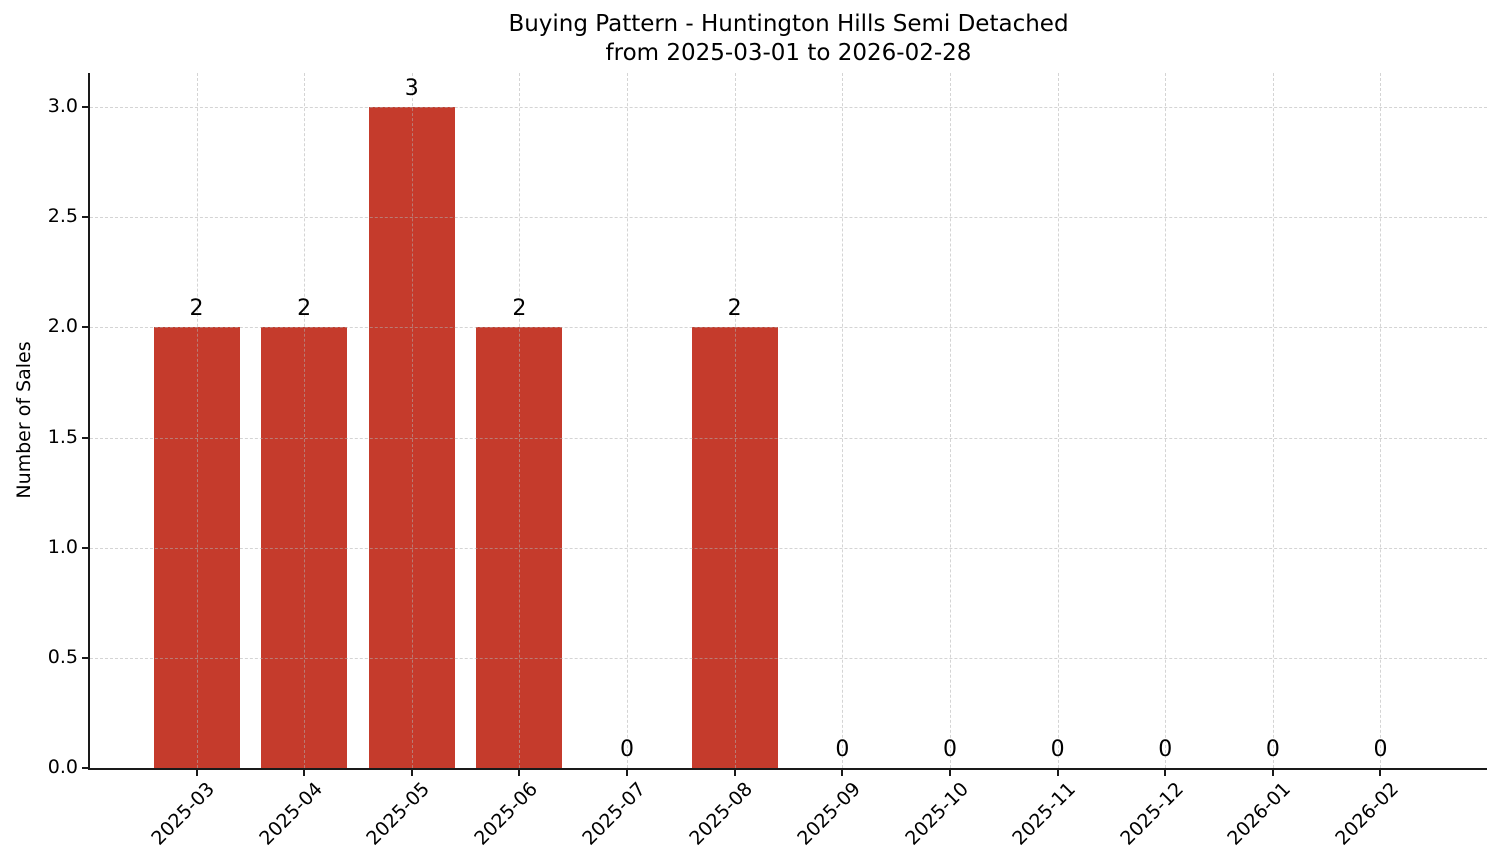 This screenshot has height=863, width=1501. I want to click on x-tick-label: 2025-08, so click(721, 814).